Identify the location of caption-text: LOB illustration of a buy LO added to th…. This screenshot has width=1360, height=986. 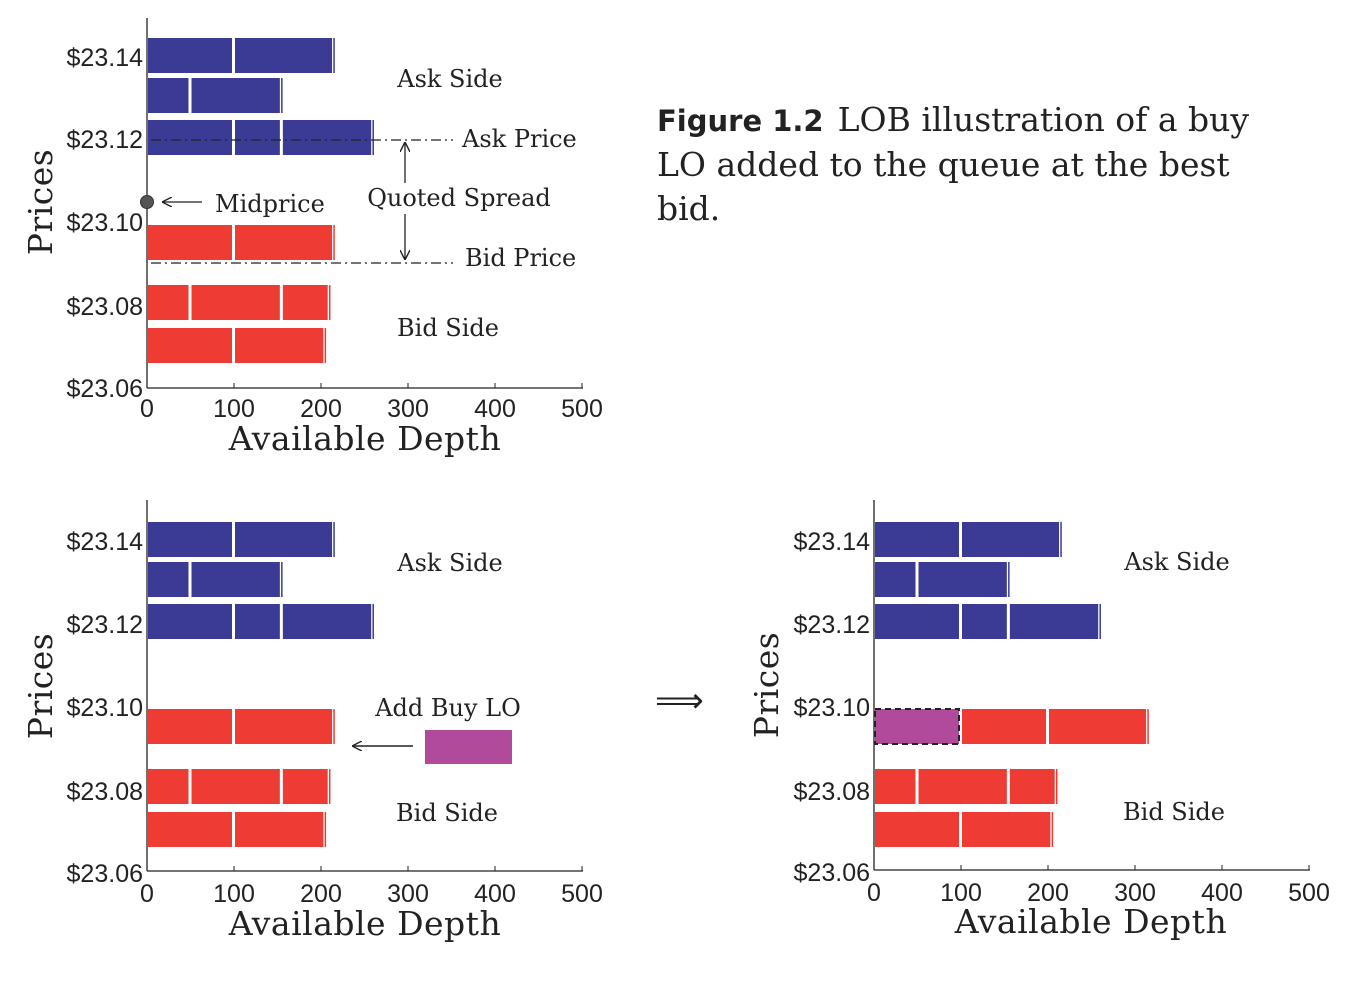
(953, 164).